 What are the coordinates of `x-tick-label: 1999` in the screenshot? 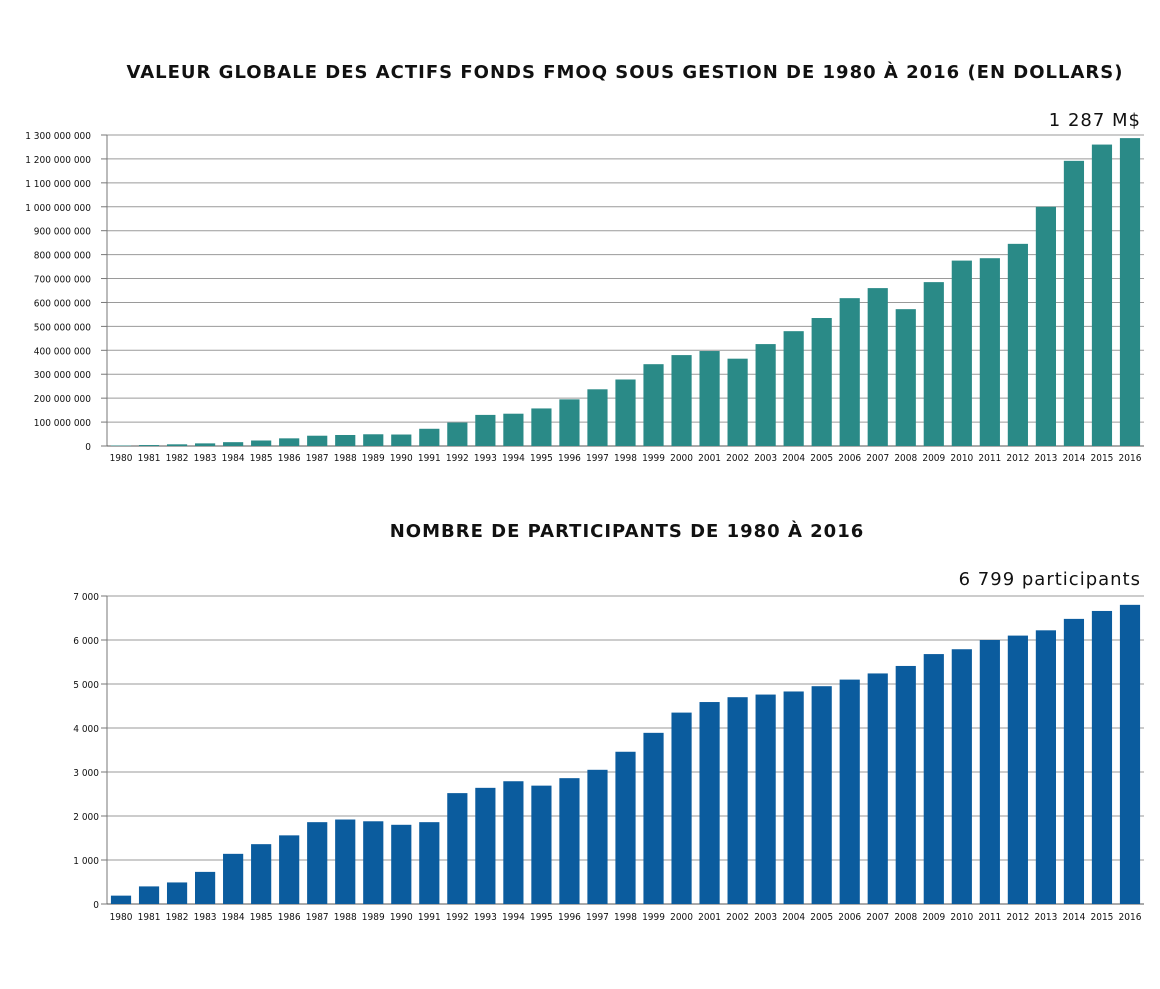 It's located at (653, 458).